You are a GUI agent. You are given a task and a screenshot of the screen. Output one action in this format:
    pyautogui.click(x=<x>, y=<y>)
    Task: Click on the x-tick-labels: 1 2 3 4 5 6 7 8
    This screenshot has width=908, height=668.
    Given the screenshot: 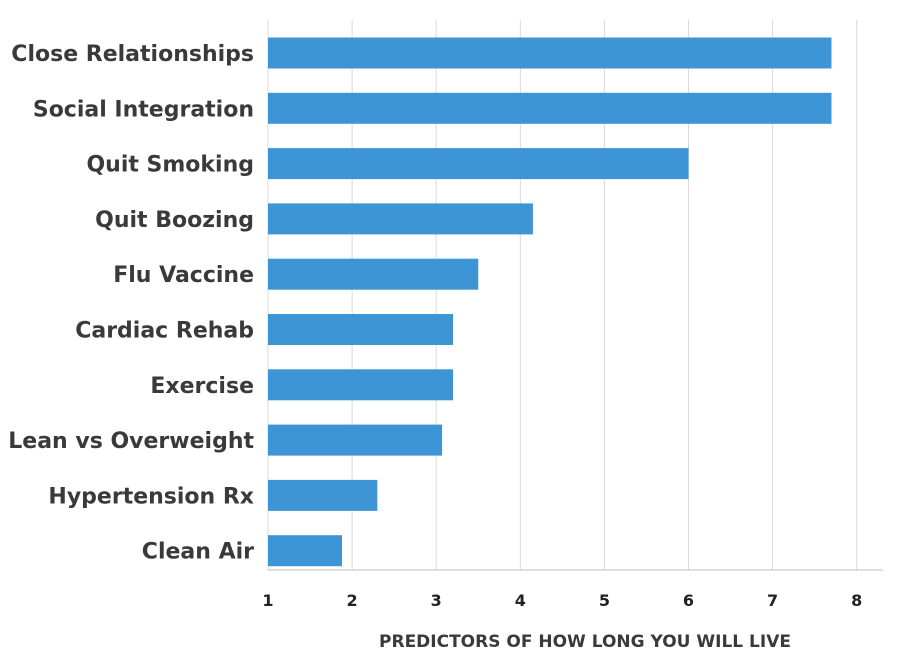 What is the action you would take?
    pyautogui.click(x=562, y=600)
    